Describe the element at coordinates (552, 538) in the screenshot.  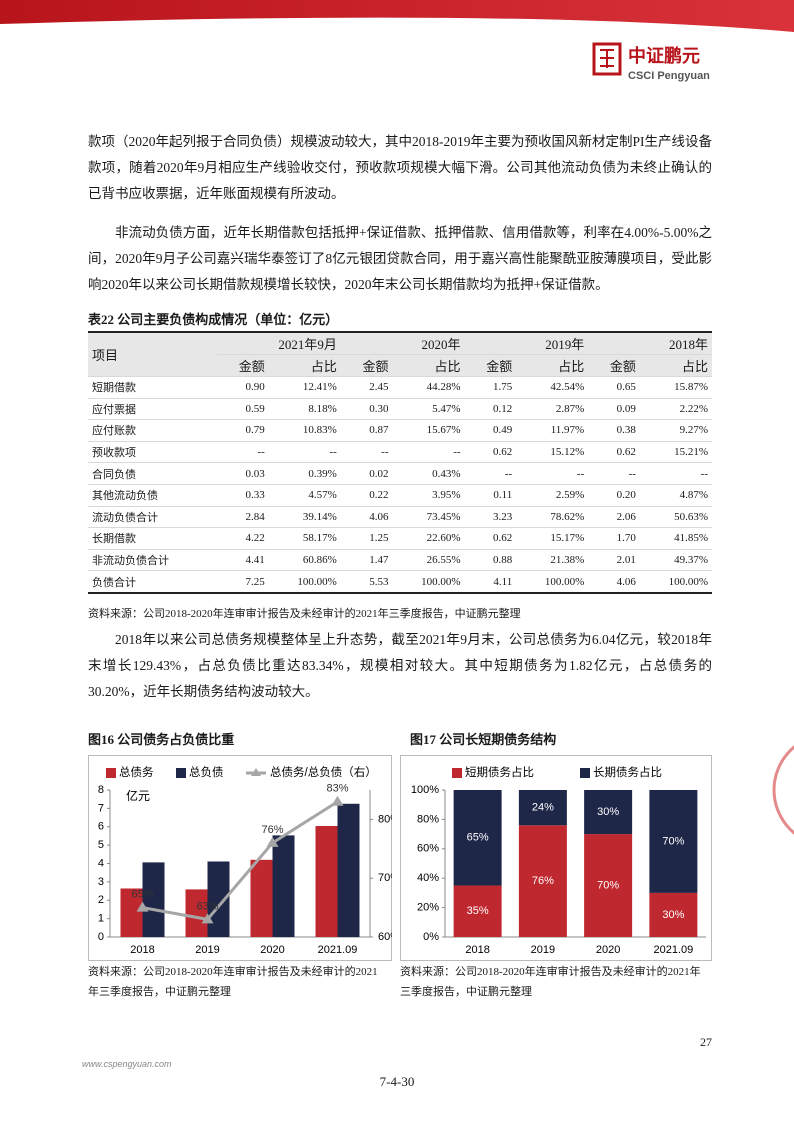
I see `table-cell: 15.17%` at that location.